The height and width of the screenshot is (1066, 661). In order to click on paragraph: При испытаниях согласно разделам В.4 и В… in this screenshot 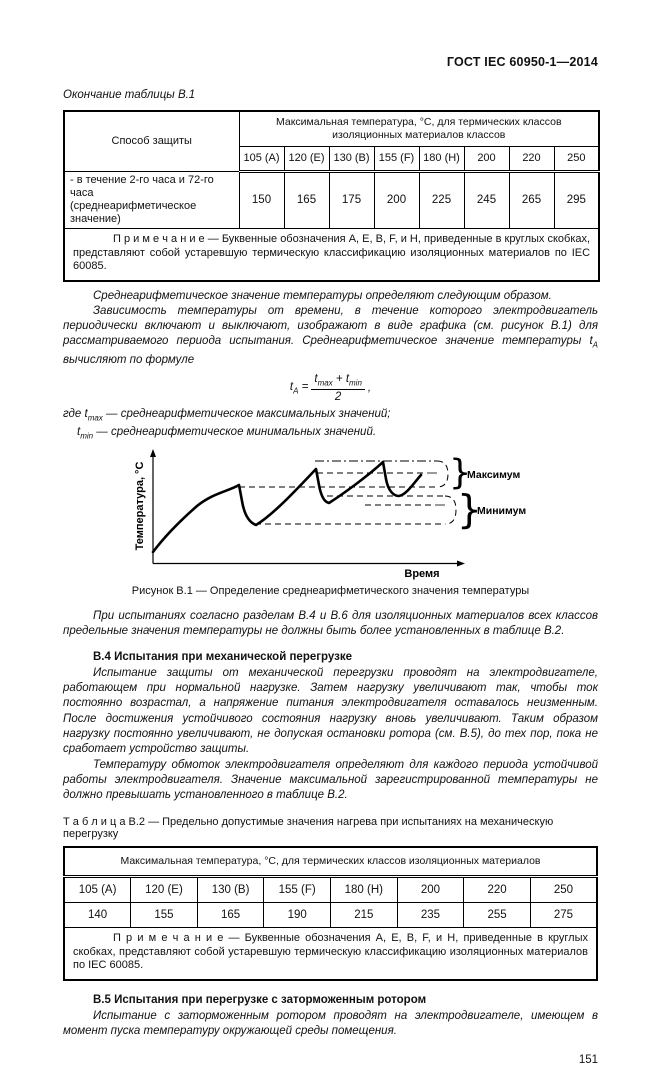, I will do `click(330, 624)`.